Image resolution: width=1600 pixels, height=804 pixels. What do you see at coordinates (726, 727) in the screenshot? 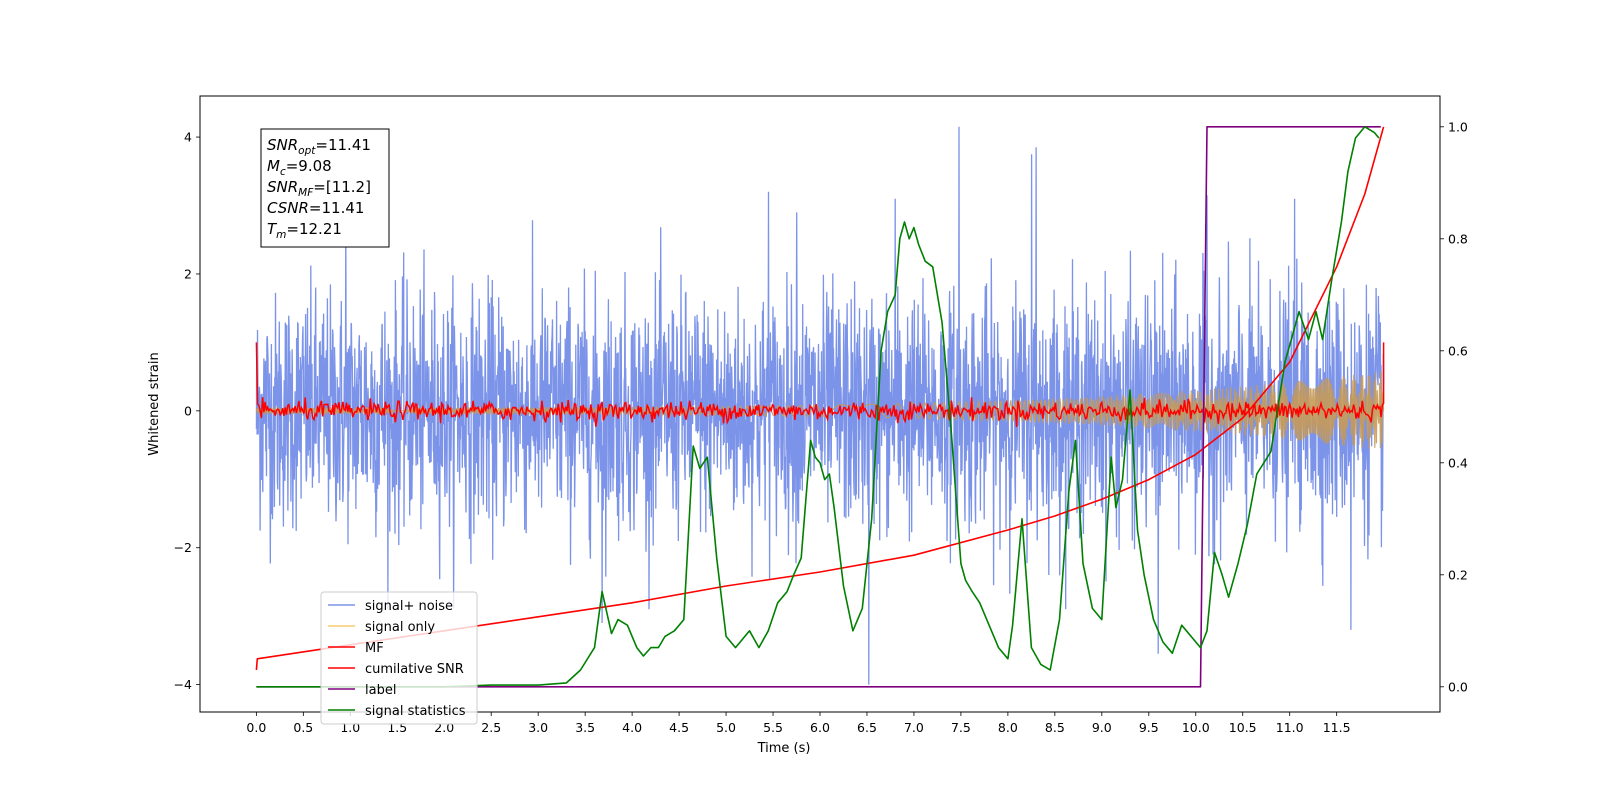
I see `x-tick-label: 5.0` at bounding box center [726, 727].